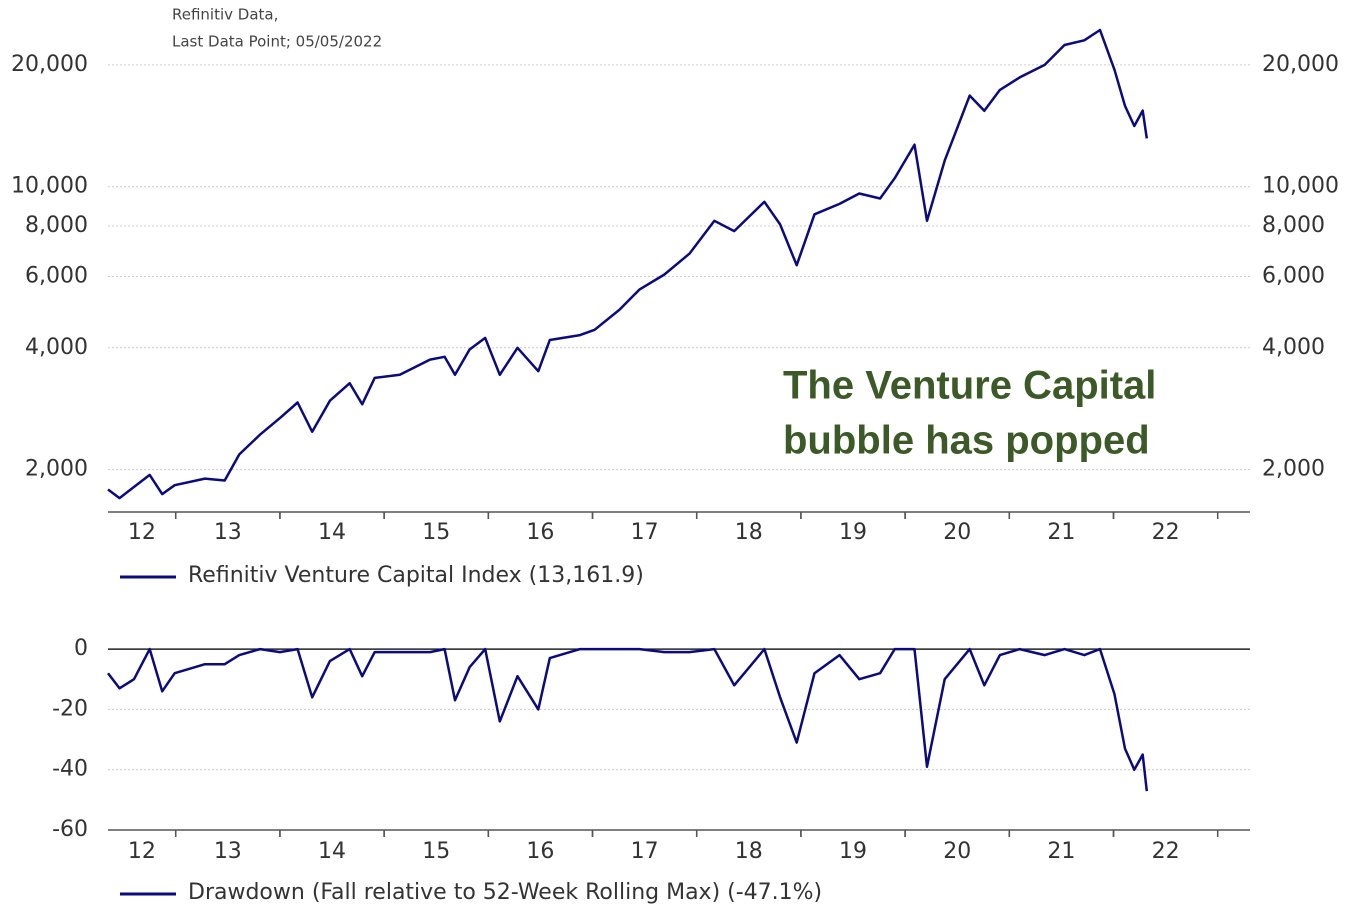  Describe the element at coordinates (56, 469) in the screenshot. I see `y-tick-label: 2,000` at that location.